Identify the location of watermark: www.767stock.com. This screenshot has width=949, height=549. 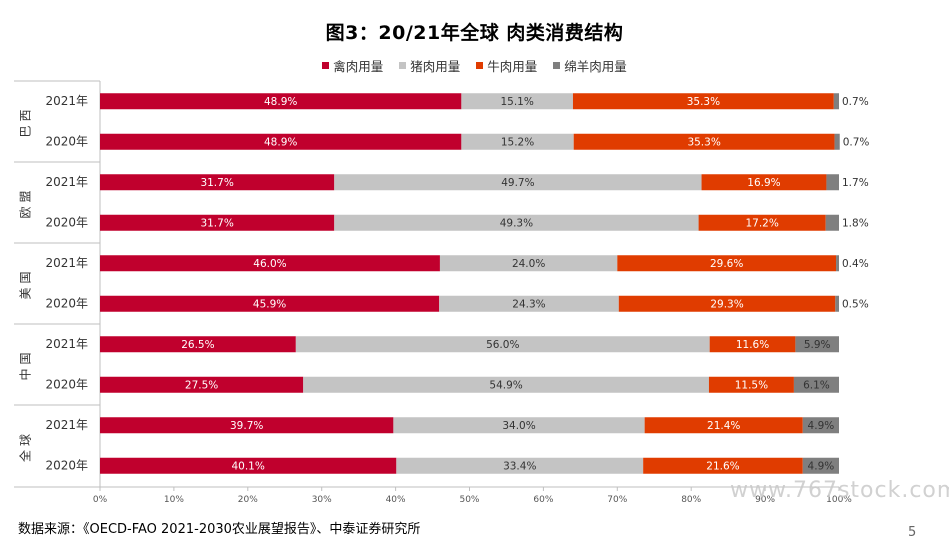
(839, 490).